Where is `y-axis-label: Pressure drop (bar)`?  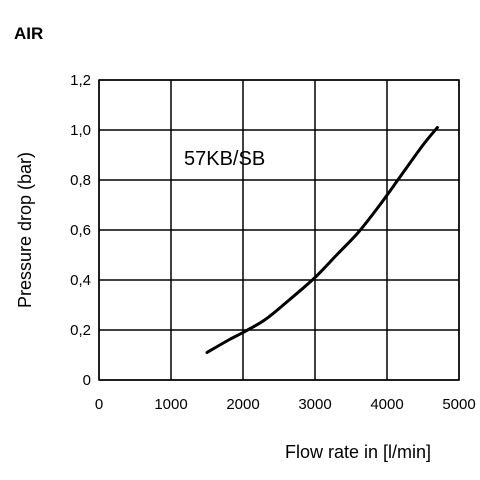
y-axis-label: Pressure drop (bar) is located at coordinates (25, 230).